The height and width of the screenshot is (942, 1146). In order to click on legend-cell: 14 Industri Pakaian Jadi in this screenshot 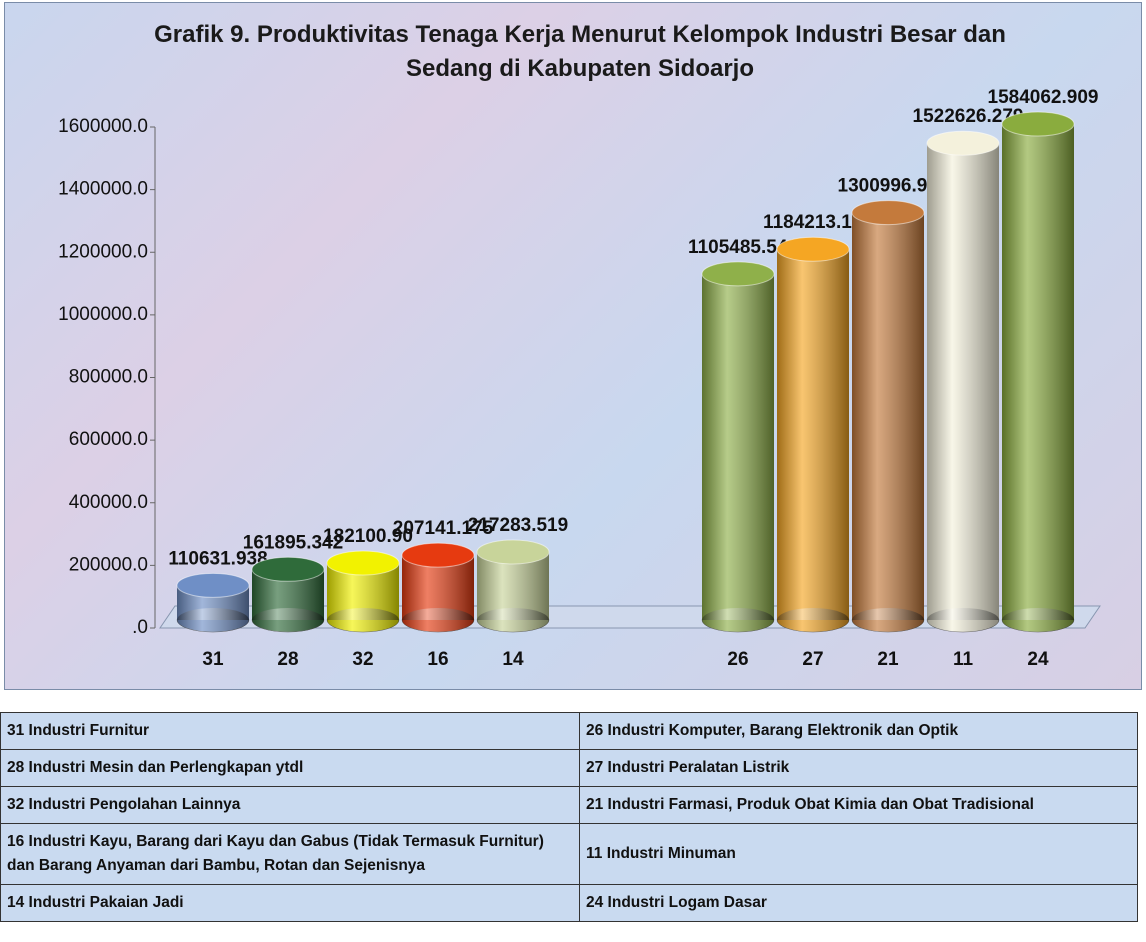, I will do `click(290, 903)`.